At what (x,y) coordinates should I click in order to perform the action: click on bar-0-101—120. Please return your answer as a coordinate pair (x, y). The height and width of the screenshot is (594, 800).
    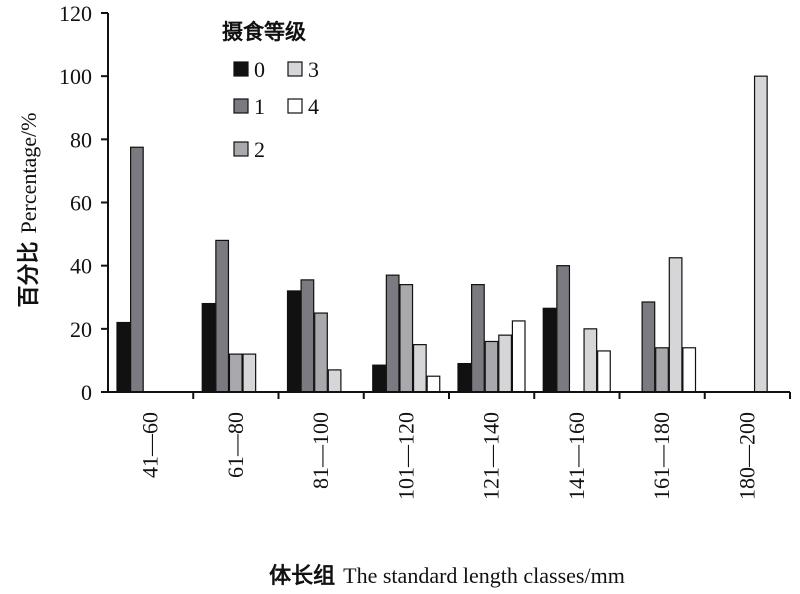
    Looking at the image, I should click on (379, 378).